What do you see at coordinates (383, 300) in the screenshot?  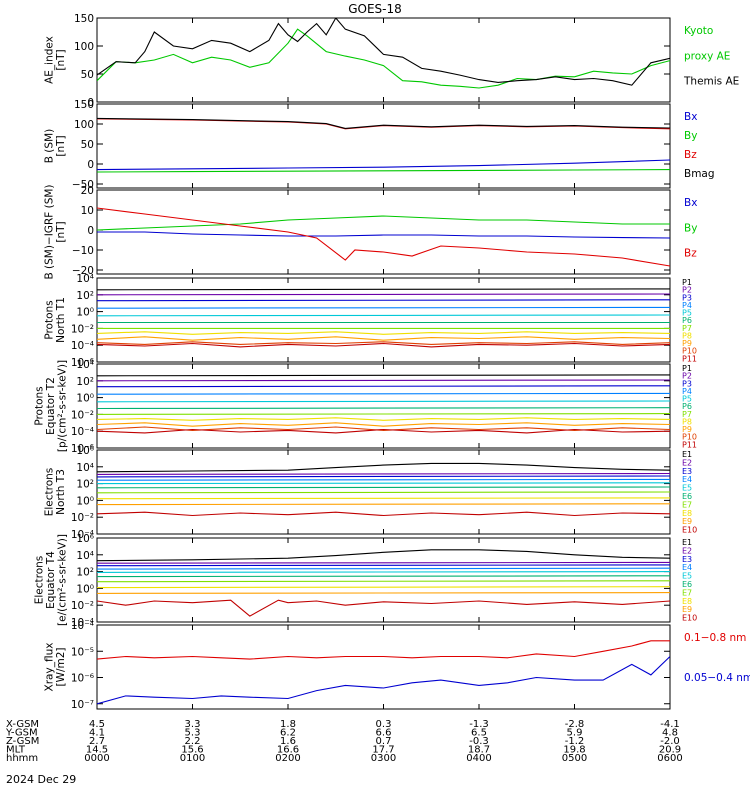 I see `series-p3` at bounding box center [383, 300].